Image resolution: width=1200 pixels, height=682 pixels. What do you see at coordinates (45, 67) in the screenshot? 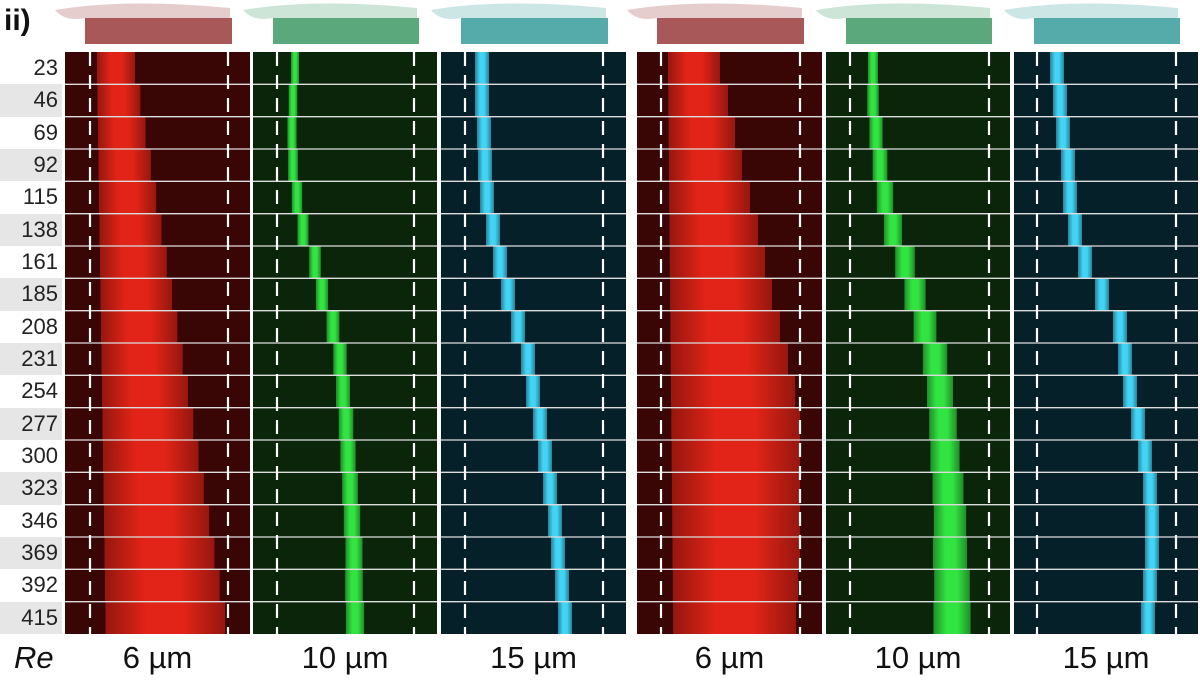
I see `reynolds-label: 23` at bounding box center [45, 67].